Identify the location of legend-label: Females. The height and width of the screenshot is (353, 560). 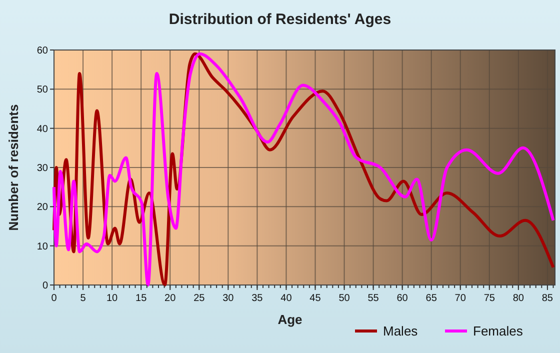
(498, 331).